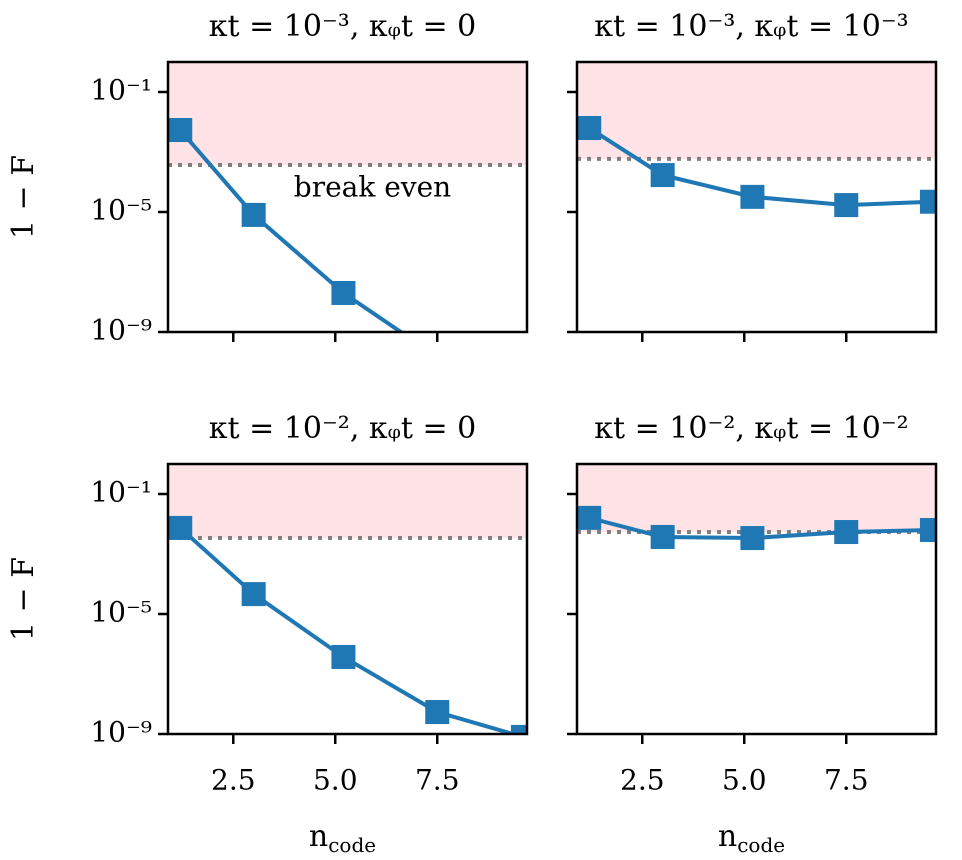  Describe the element at coordinates (372, 186) in the screenshot. I see `annotation: break even` at that location.